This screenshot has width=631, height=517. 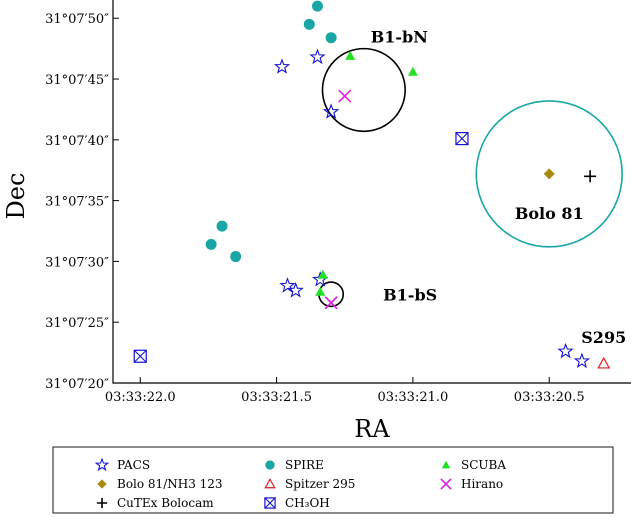 What do you see at coordinates (77, 141) in the screenshot?
I see `y-tick-label: 31°07′40″` at bounding box center [77, 141].